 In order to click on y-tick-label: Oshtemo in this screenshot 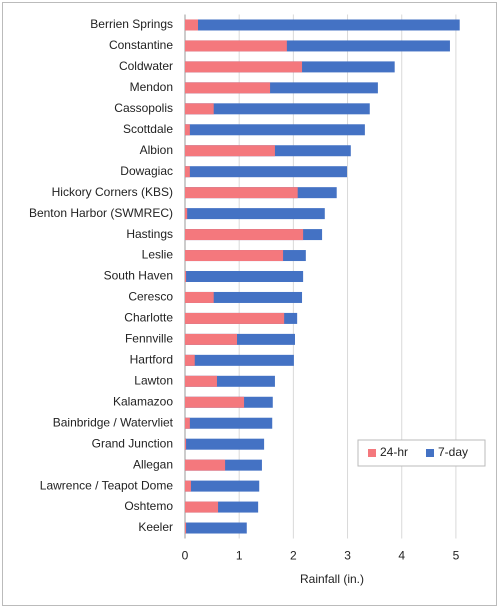, I will do `click(148, 506)`.